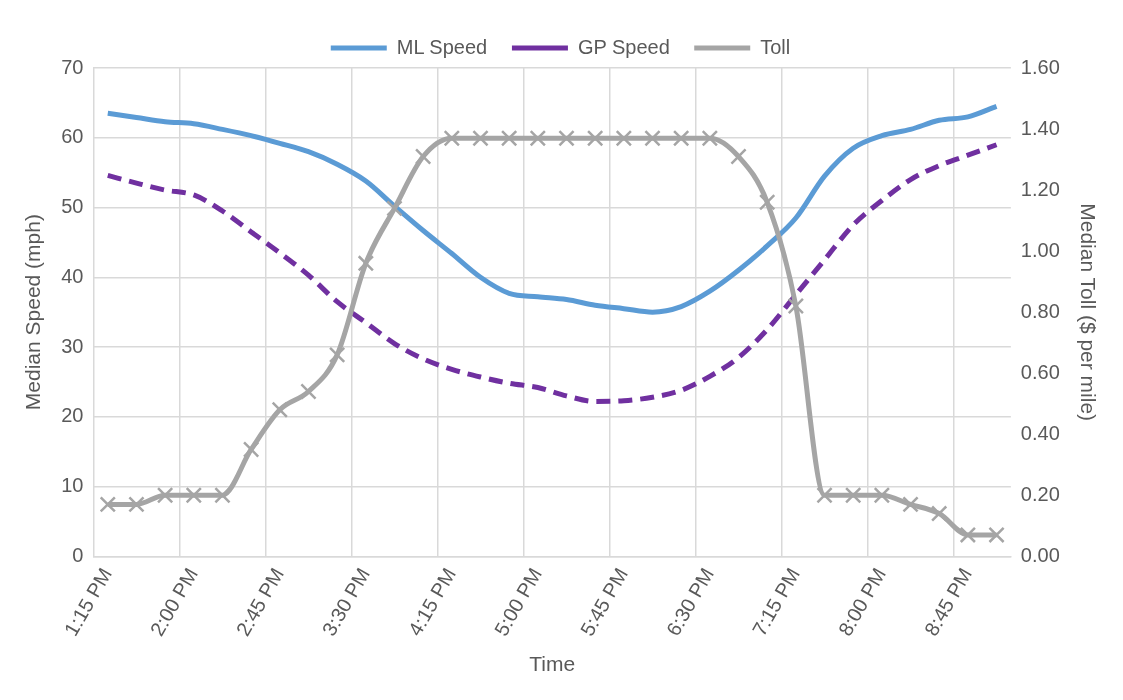 This screenshot has height=700, width=1123. What do you see at coordinates (72, 275) in the screenshot?
I see `y-tick-label: 40` at bounding box center [72, 275].